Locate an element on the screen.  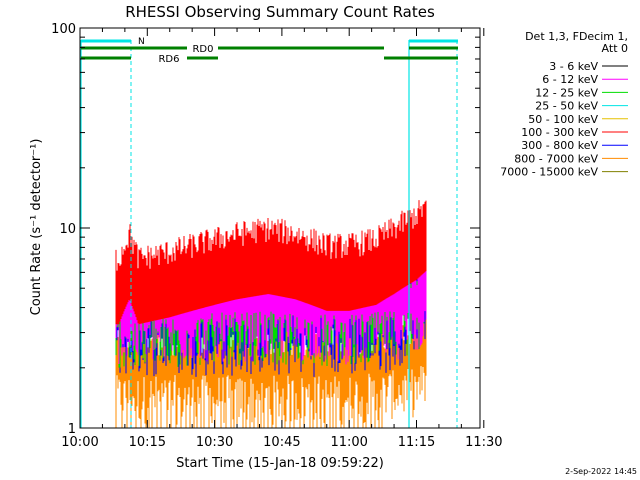
legend-entry-label: 50 - 100 keV is located at coordinates (563, 119).